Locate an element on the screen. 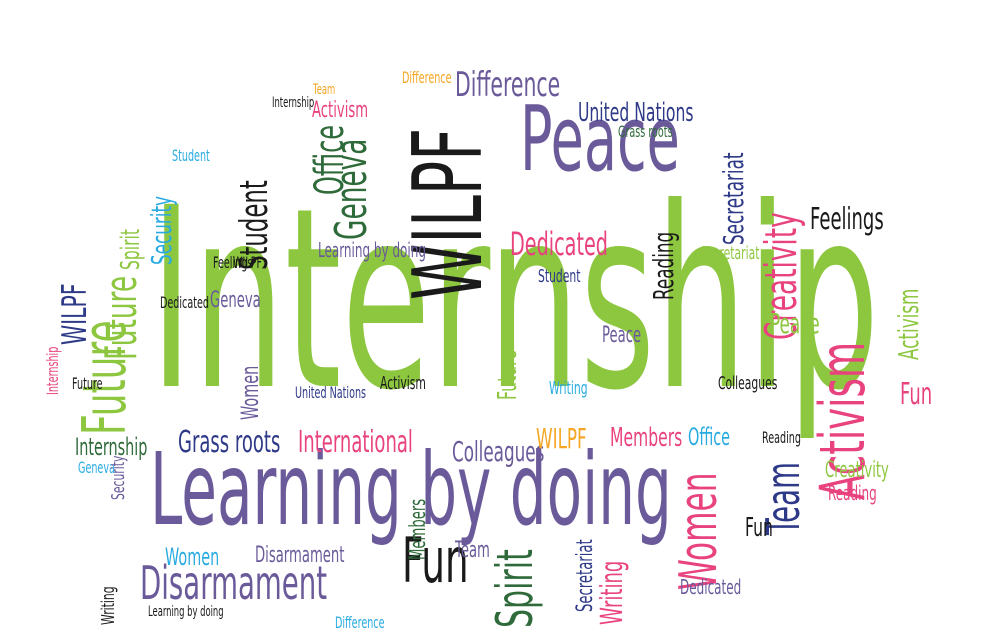 The height and width of the screenshot is (632, 987). word-feelings-2: Feelings is located at coordinates (233, 262).